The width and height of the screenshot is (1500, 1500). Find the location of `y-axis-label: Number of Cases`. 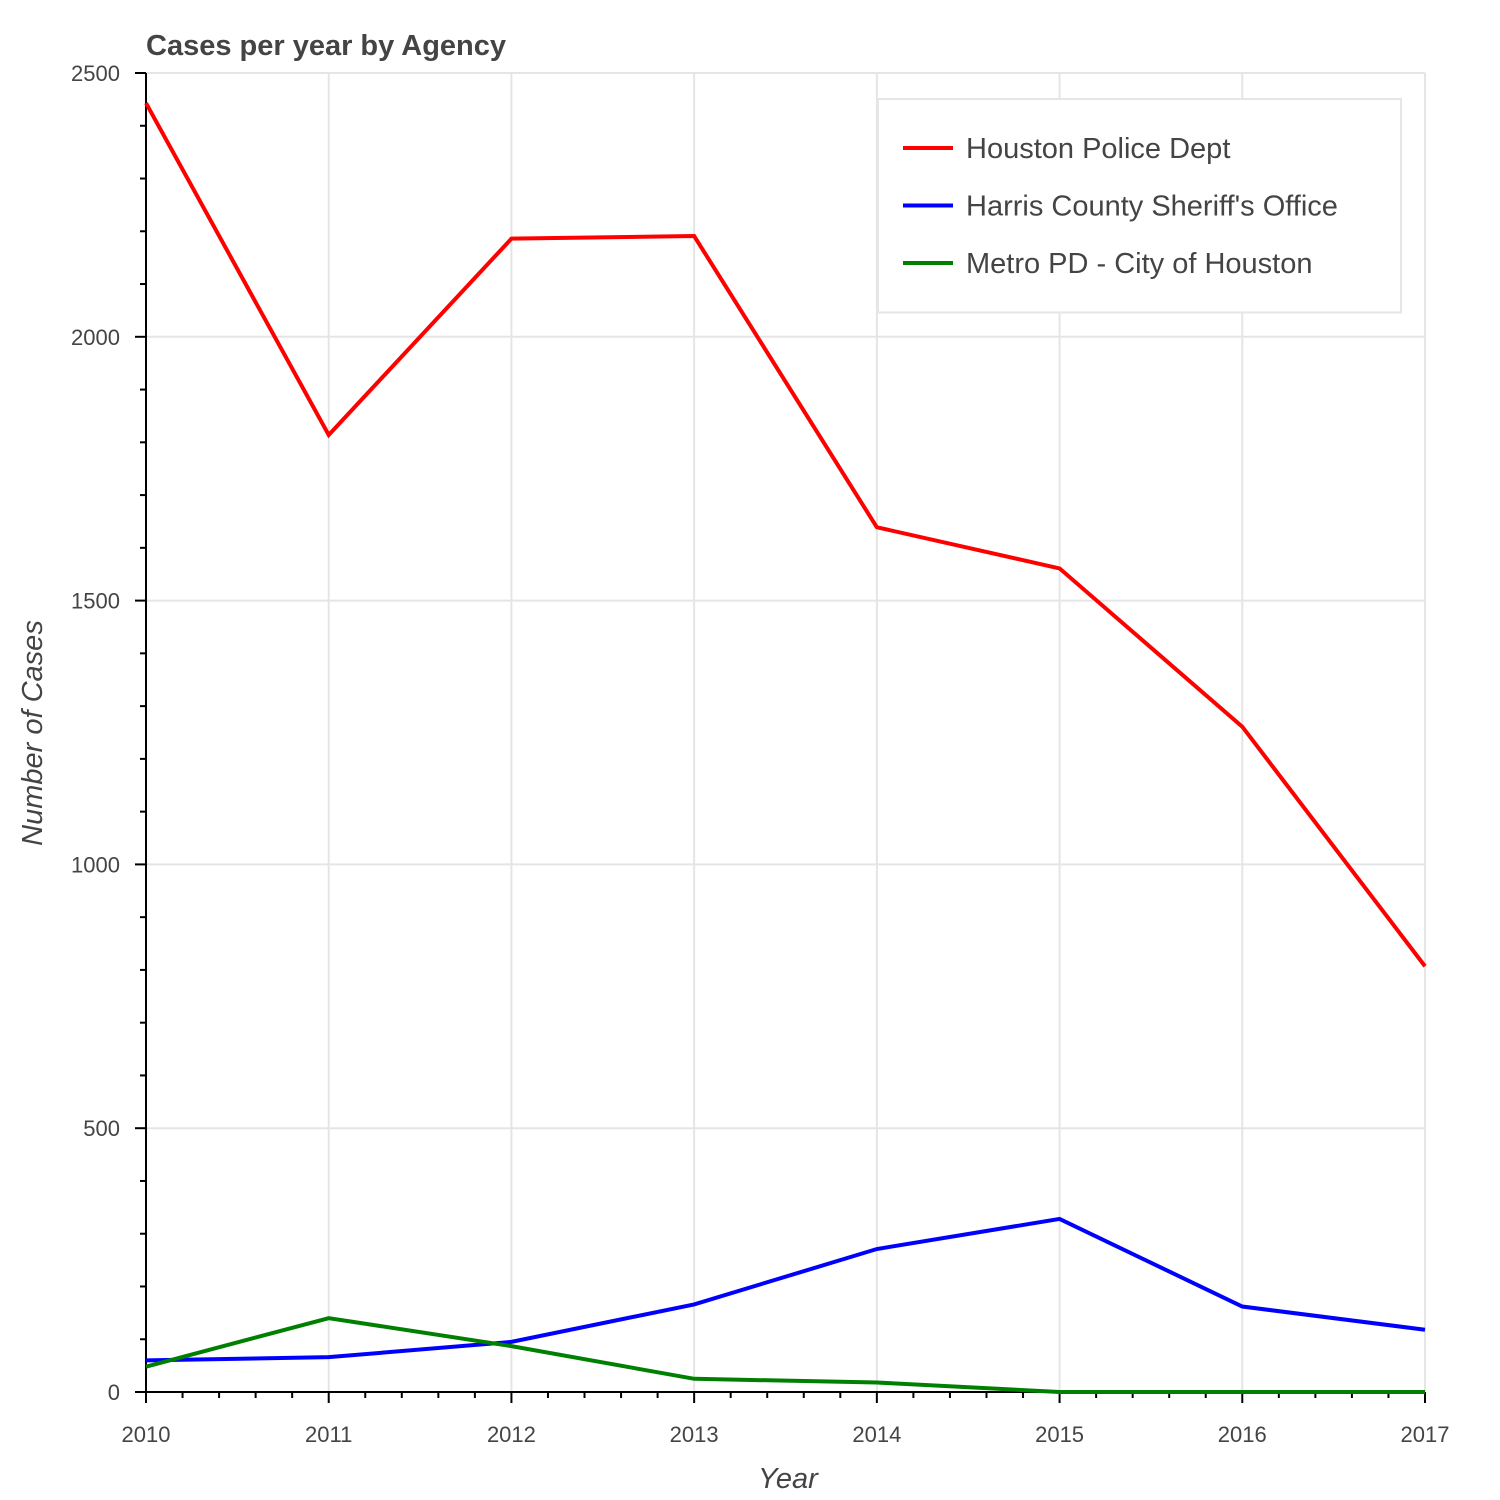

y-axis-label: Number of Cases is located at coordinates (33, 733).